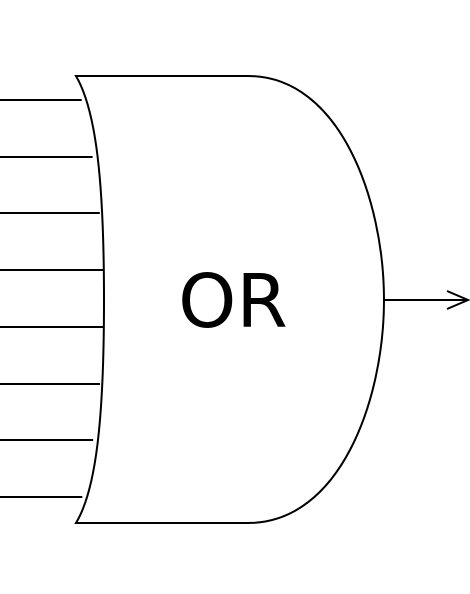  What do you see at coordinates (233, 302) in the screenshot?
I see `gate-label: OR` at bounding box center [233, 302].